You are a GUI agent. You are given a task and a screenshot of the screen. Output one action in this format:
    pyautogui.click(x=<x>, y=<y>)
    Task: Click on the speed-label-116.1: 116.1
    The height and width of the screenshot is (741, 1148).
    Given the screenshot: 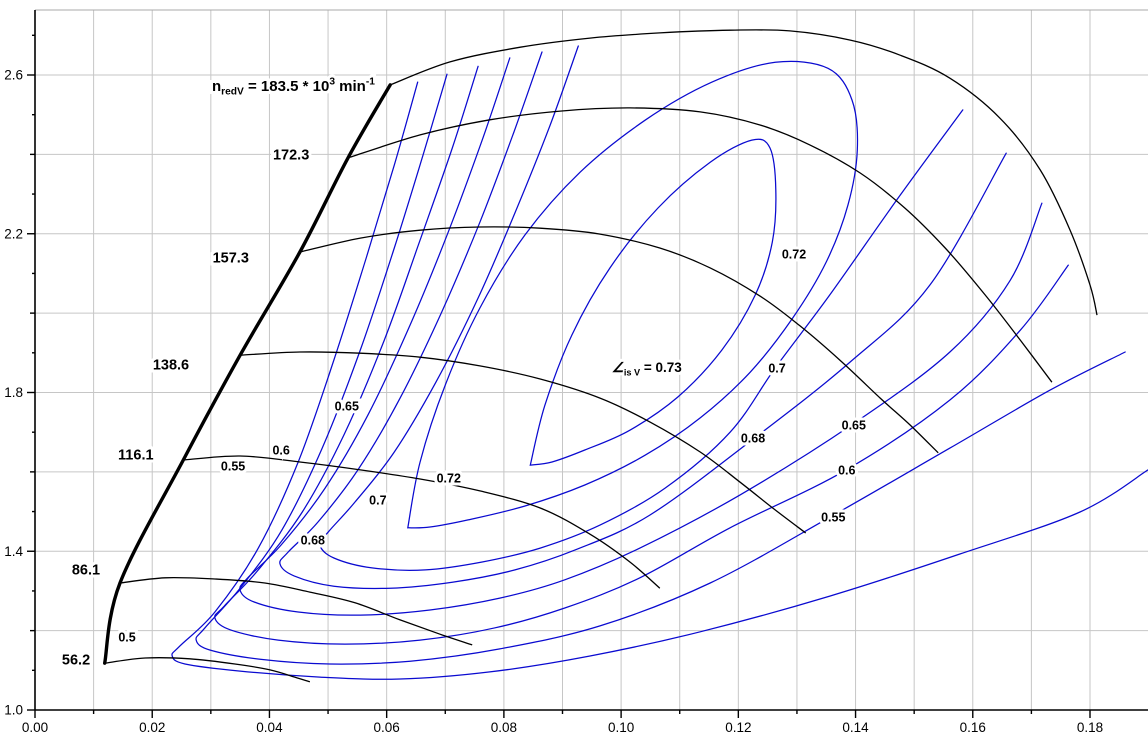 What is the action you would take?
    pyautogui.click(x=136, y=456)
    